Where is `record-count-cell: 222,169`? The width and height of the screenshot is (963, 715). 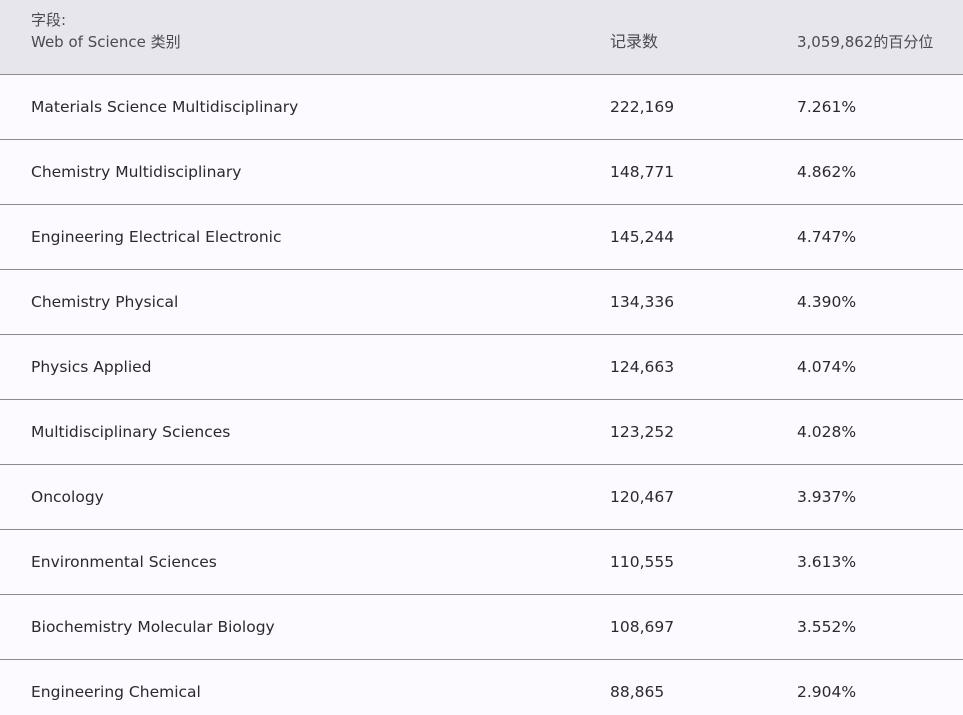 record-count-cell: 222,169 is located at coordinates (642, 107).